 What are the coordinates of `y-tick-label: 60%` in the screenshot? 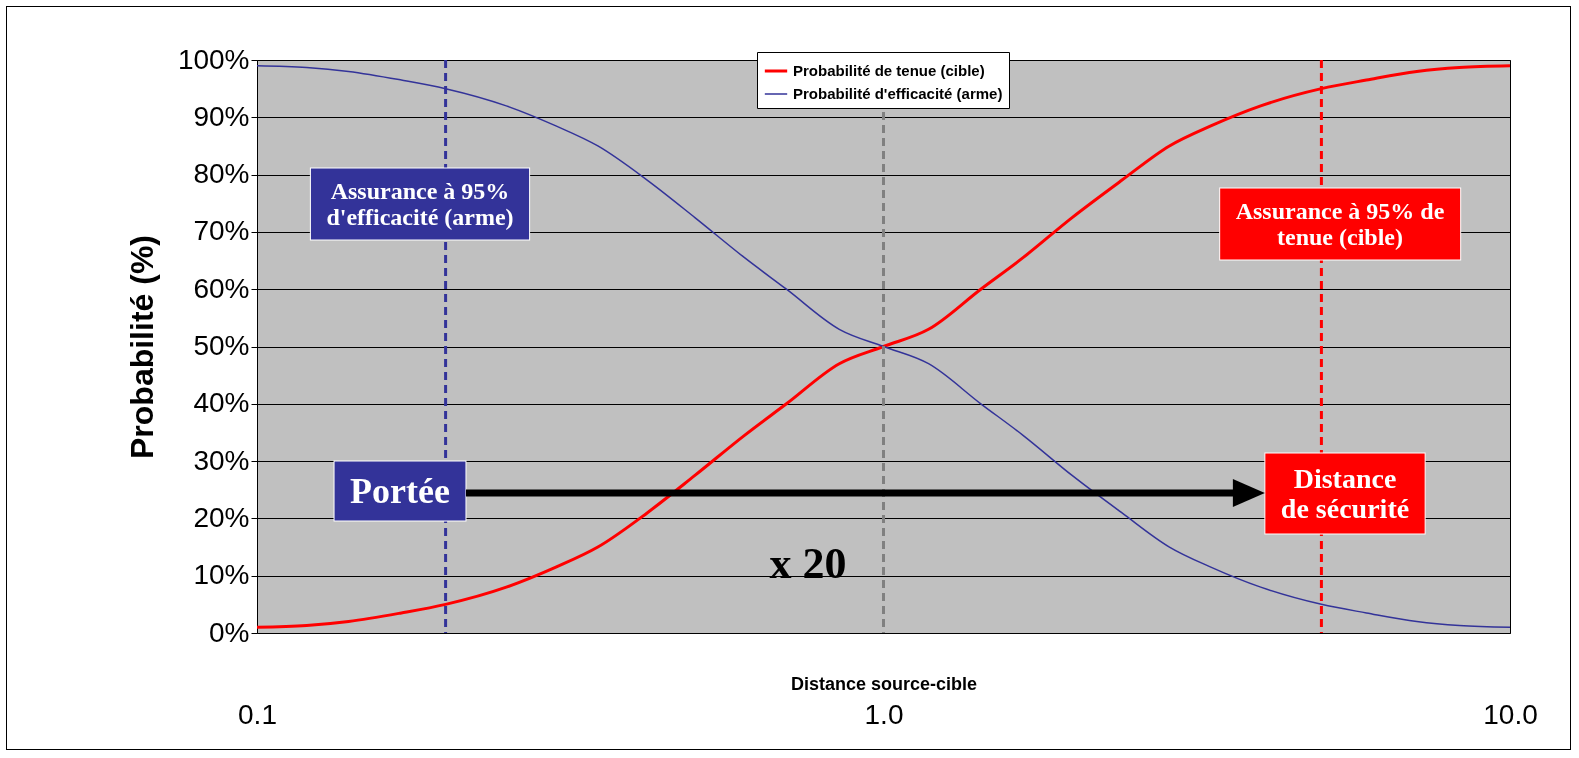 It's located at (221, 288).